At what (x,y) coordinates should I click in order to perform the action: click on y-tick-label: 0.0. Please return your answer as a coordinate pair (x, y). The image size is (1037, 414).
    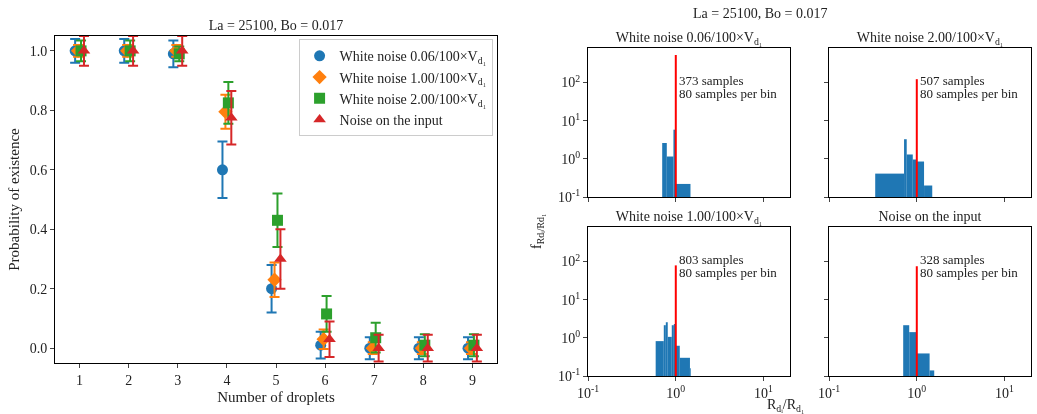
    Looking at the image, I should click on (38, 349).